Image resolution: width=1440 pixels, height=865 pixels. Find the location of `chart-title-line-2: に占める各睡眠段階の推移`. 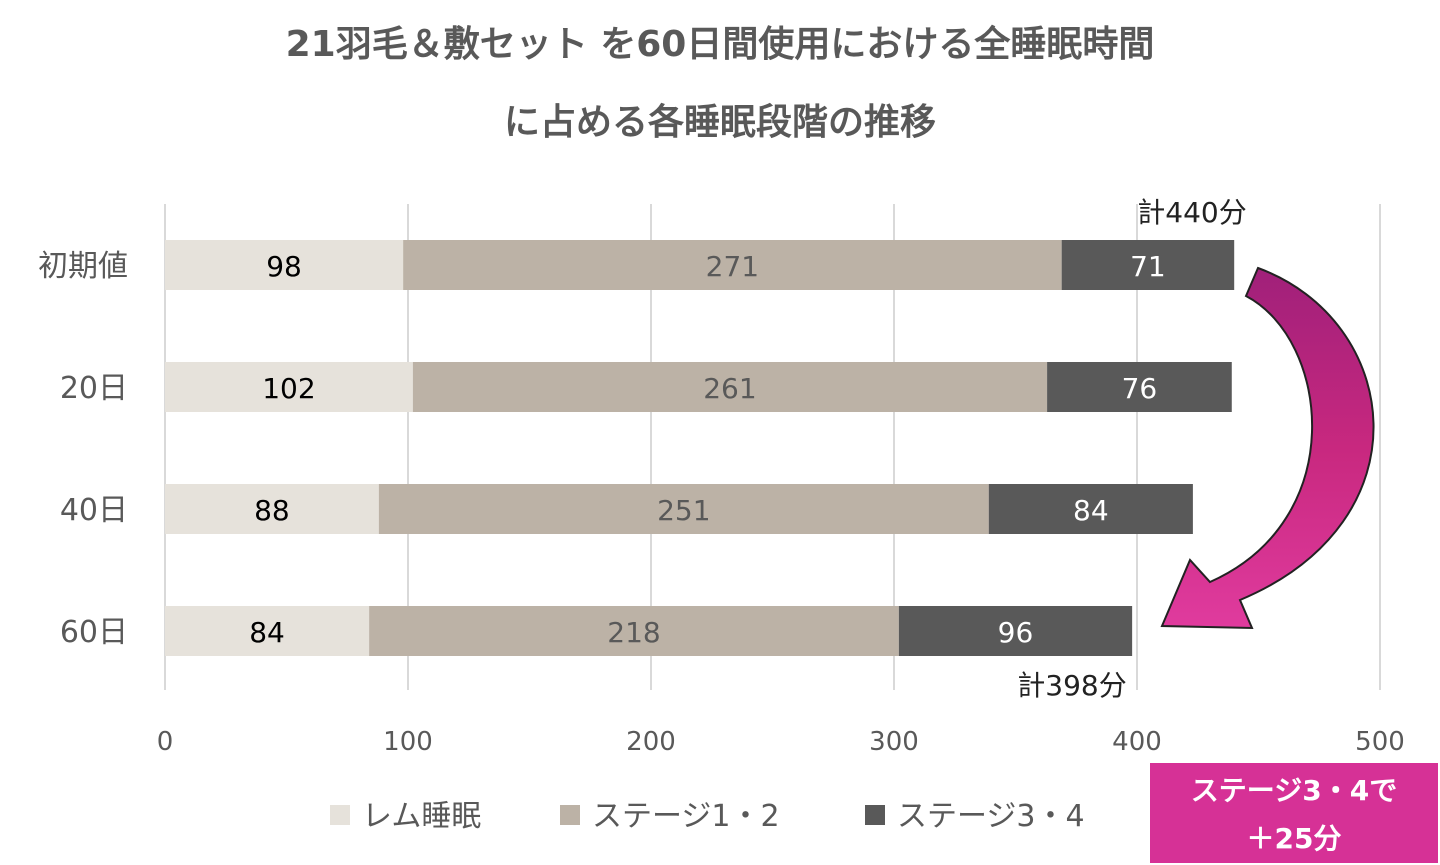

chart-title-line-2: に占める各睡眠段階の推移 is located at coordinates (720, 122).